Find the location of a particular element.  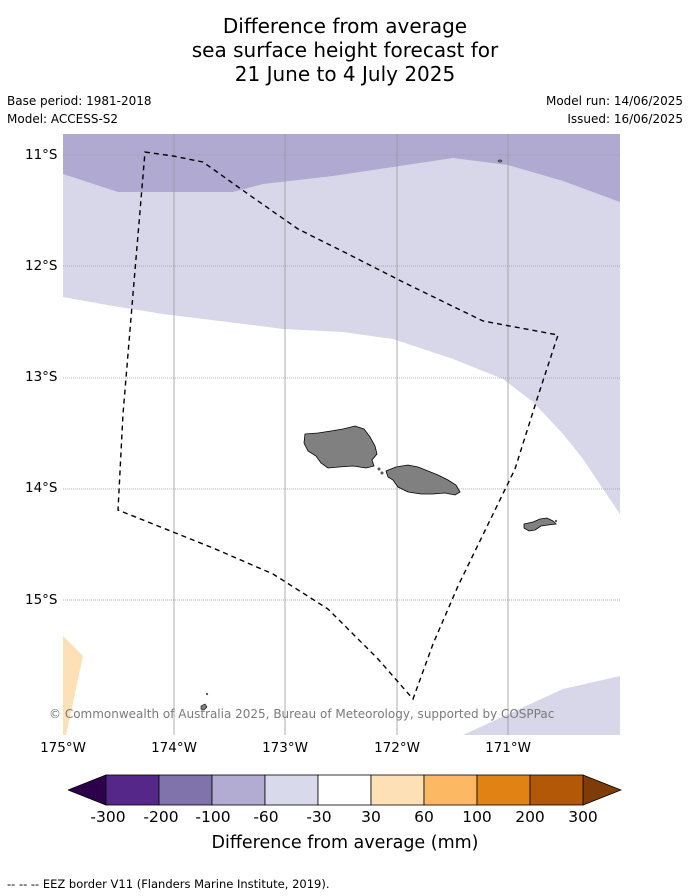

cb-tick-3: -60 is located at coordinates (266, 817).